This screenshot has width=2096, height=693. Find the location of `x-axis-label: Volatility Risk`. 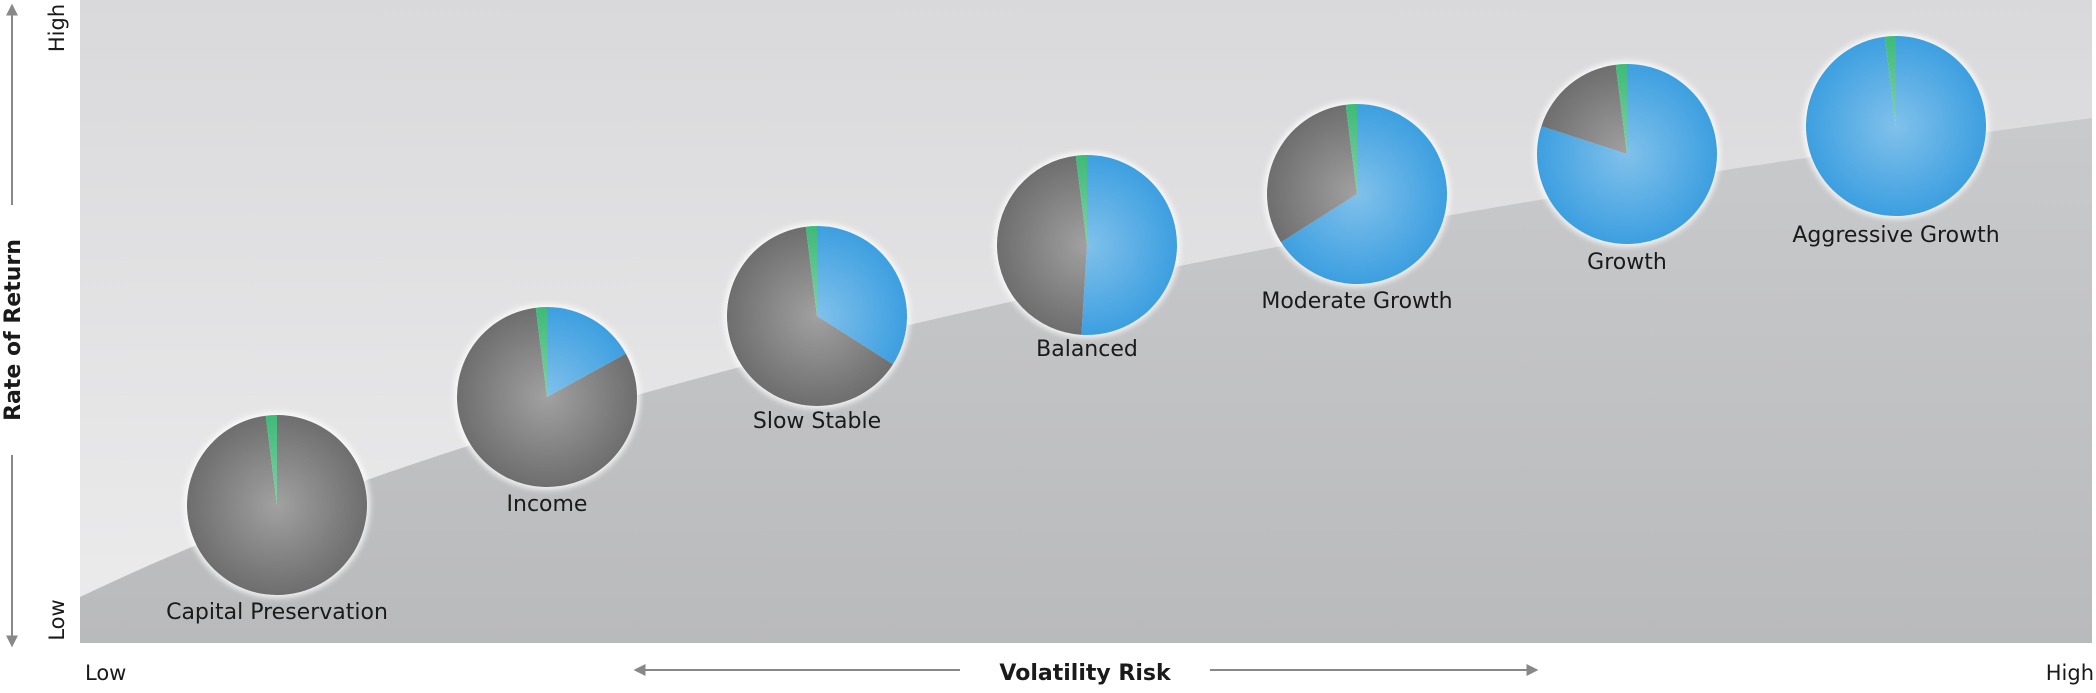

x-axis-label: Volatility Risk is located at coordinates (1085, 673).